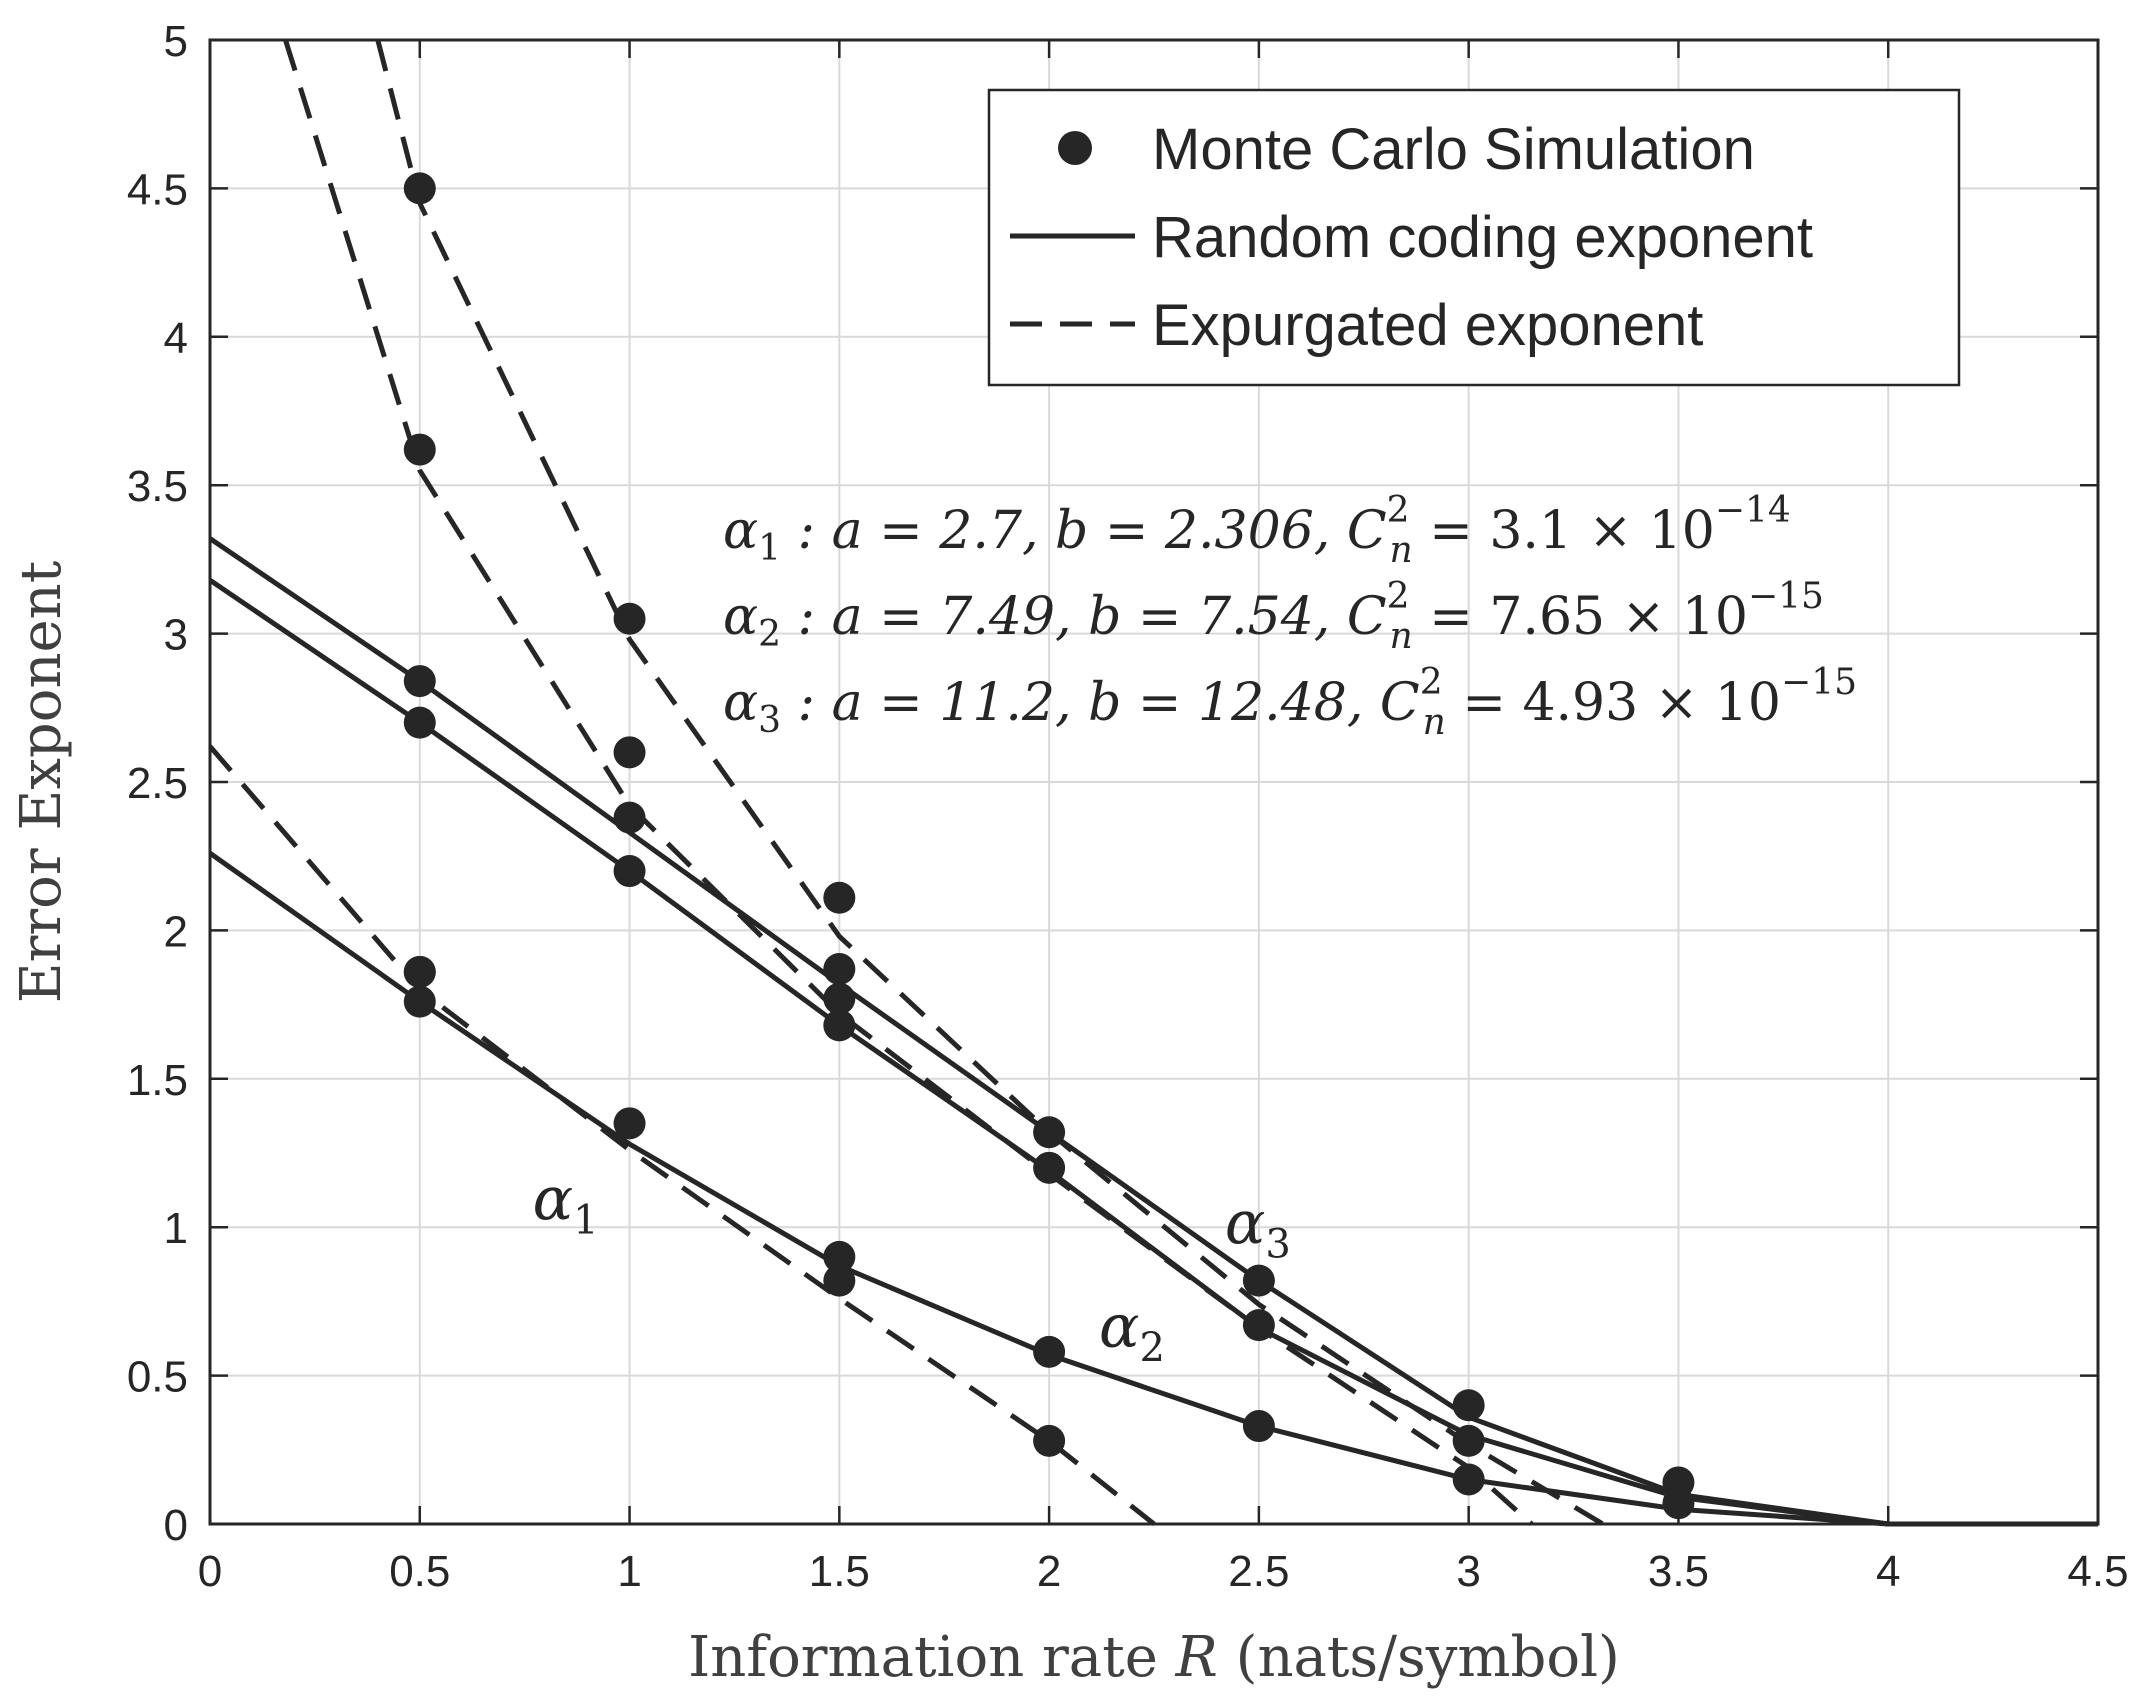 This screenshot has height=1699, width=2132. I want to click on legend-box, so click(1474, 237).